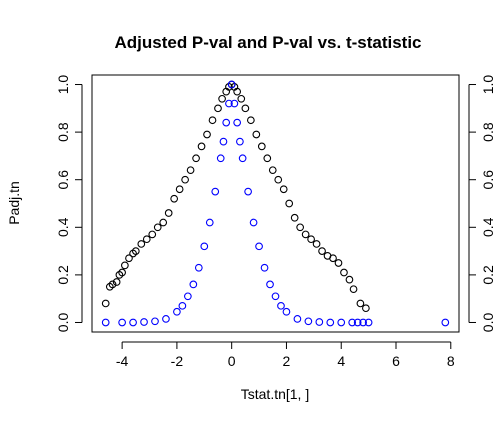  What do you see at coordinates (488, 132) in the screenshot?
I see `right-y-tick-label: 0.8` at bounding box center [488, 132].